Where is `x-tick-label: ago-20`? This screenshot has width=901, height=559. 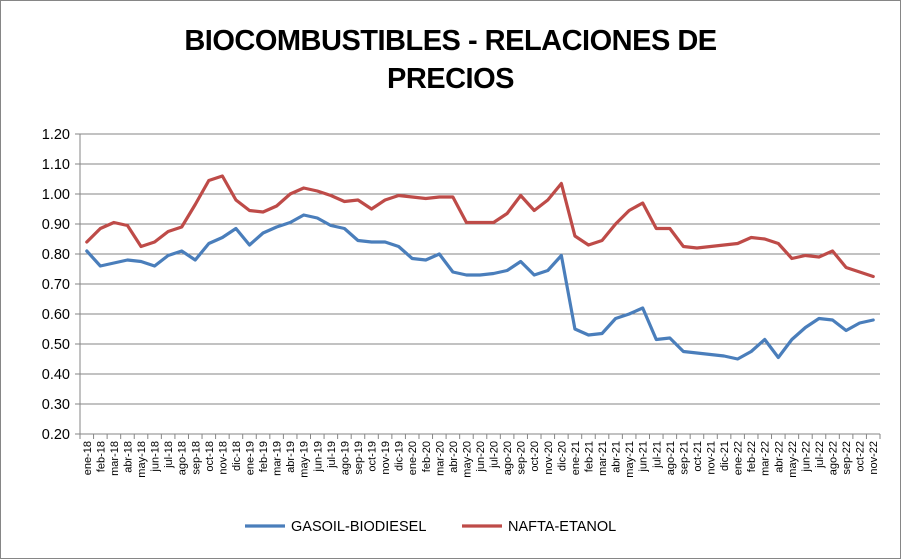
x-tick-label: ago-20 is located at coordinates (508, 458).